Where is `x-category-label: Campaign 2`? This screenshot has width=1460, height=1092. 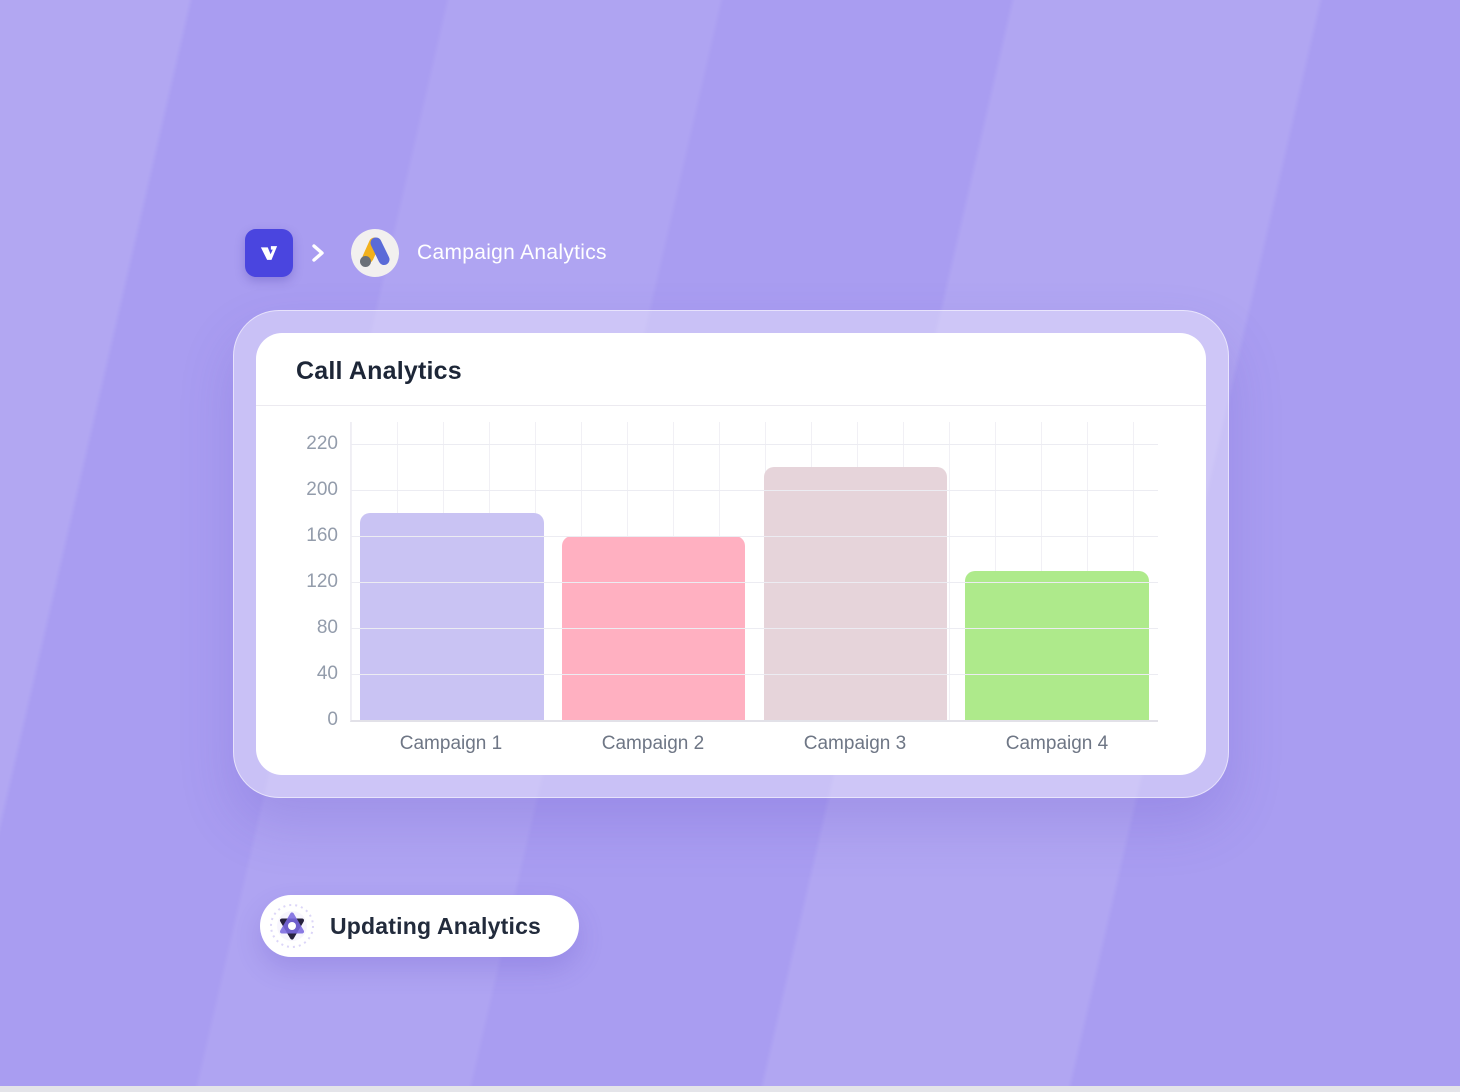
x-category-label: Campaign 2 is located at coordinates (653, 743).